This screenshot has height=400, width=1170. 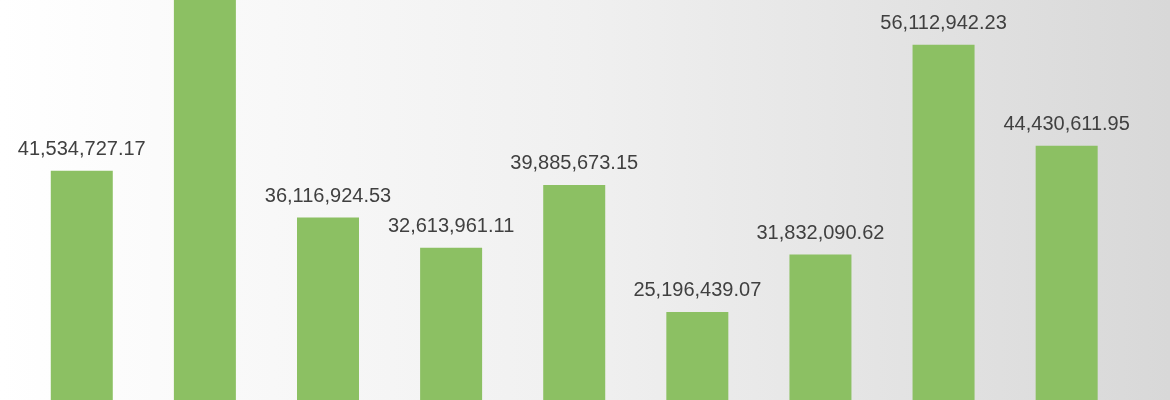 What do you see at coordinates (328, 194) in the screenshot?
I see `data-label: 36,116,924.53` at bounding box center [328, 194].